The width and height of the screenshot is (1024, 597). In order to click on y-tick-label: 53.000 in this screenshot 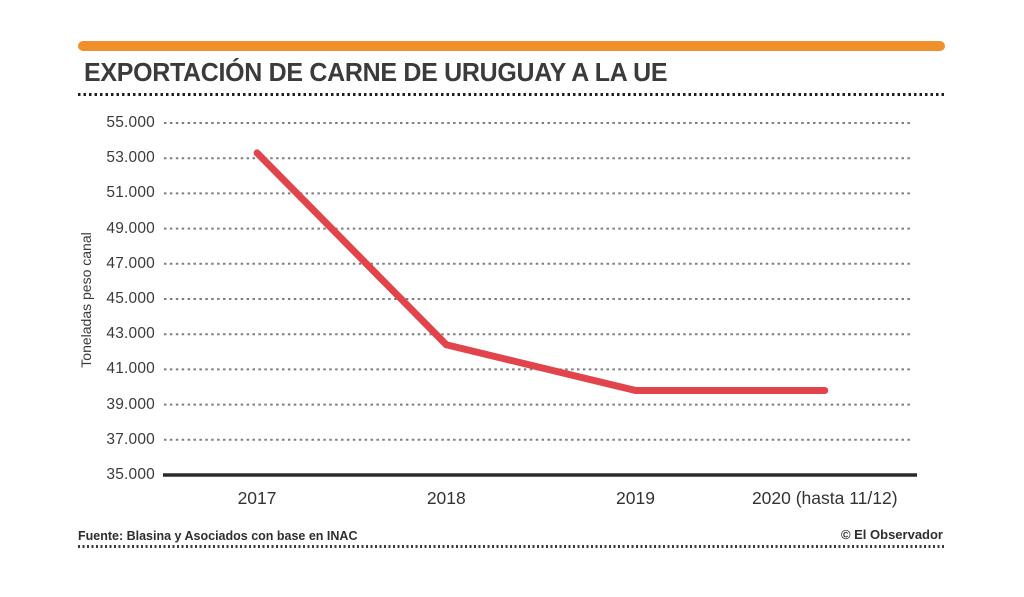, I will do `click(130, 158)`.